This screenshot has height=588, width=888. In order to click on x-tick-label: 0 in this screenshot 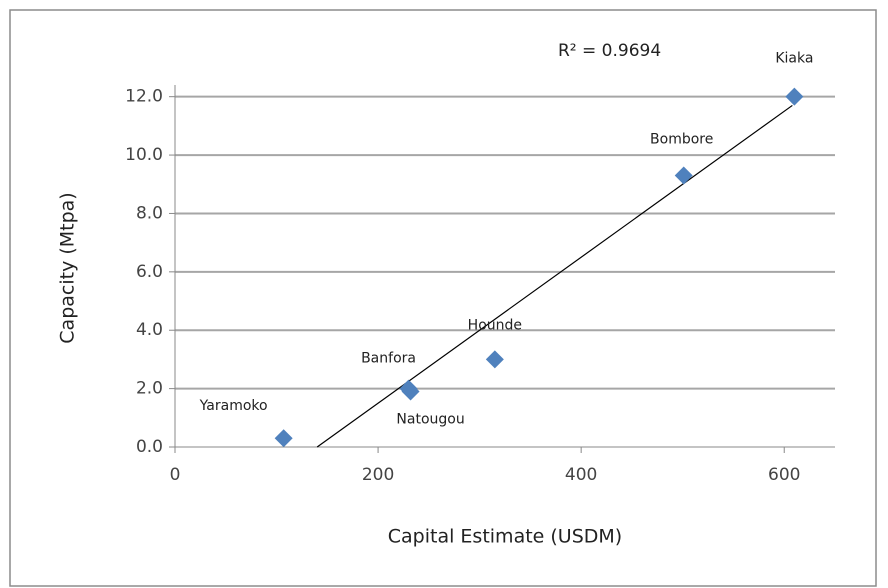, I will do `click(175, 475)`.